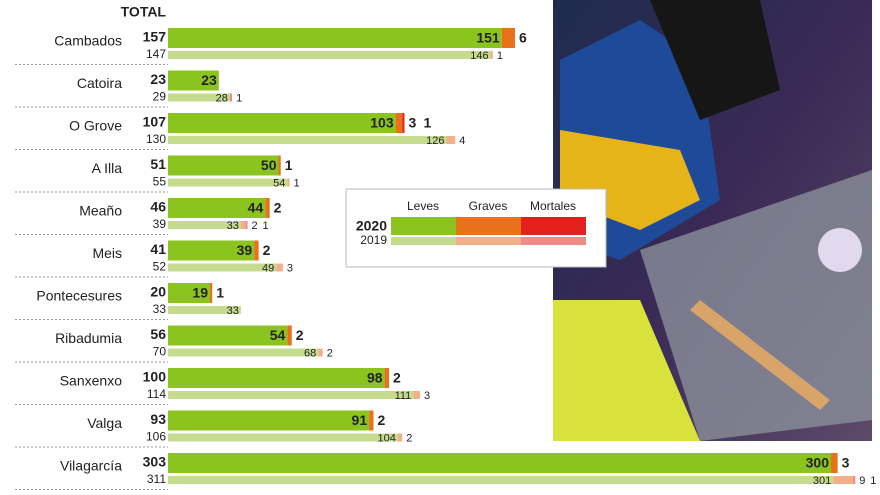 The height and width of the screenshot is (495, 880). What do you see at coordinates (158, 79) in the screenshot?
I see `total-label: 23` at bounding box center [158, 79].